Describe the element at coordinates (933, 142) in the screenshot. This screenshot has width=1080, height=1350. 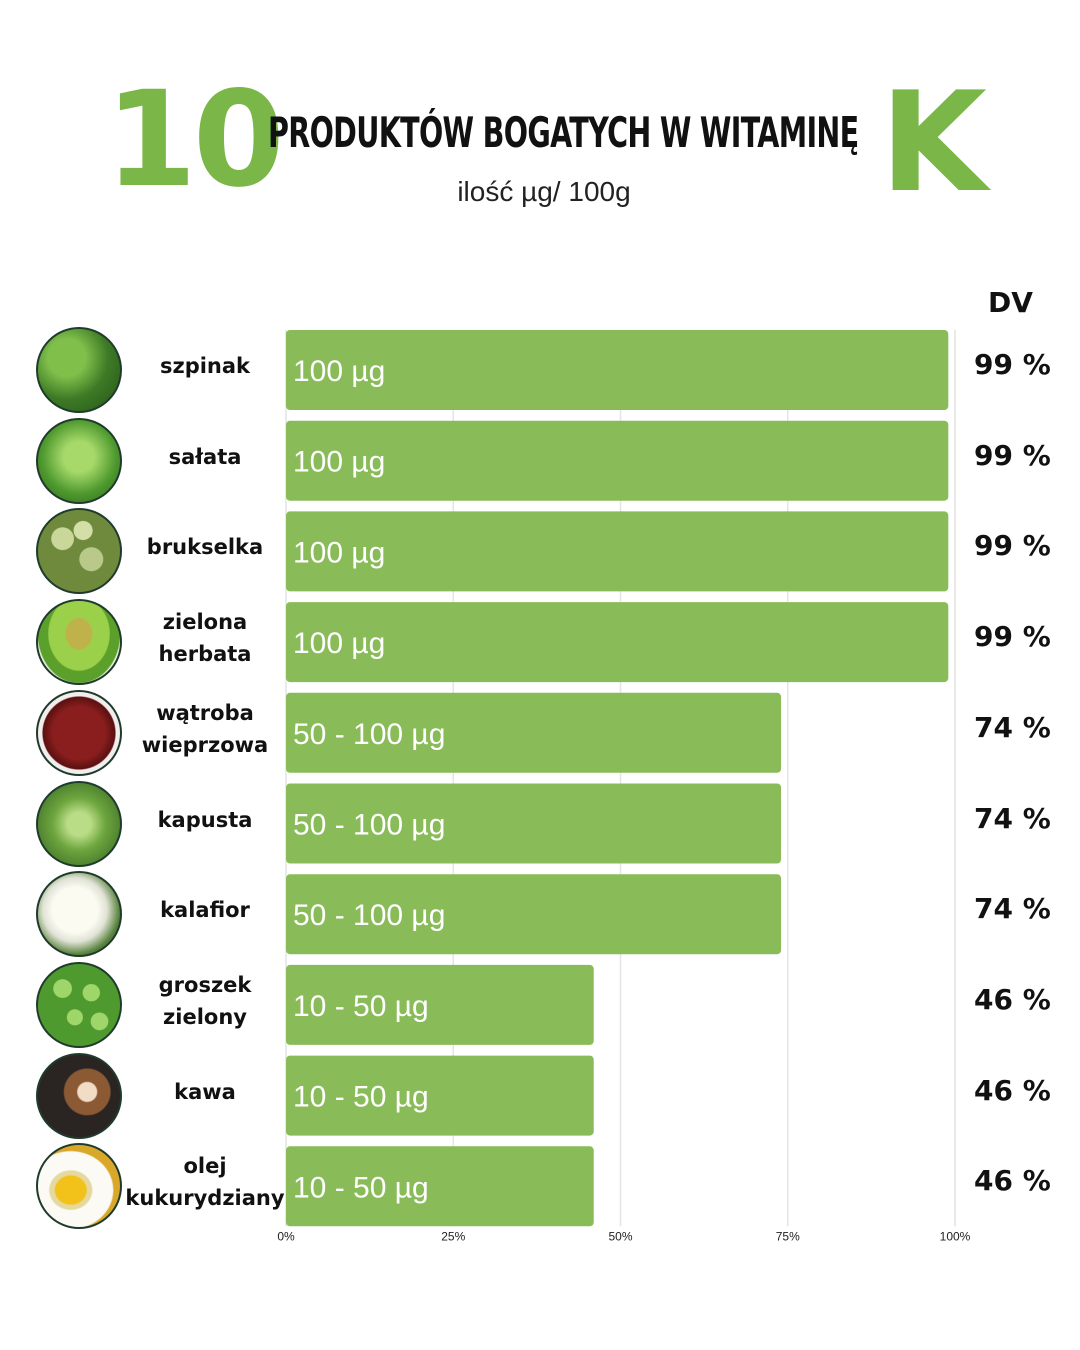
I see `vitamin-letter: K` at that location.